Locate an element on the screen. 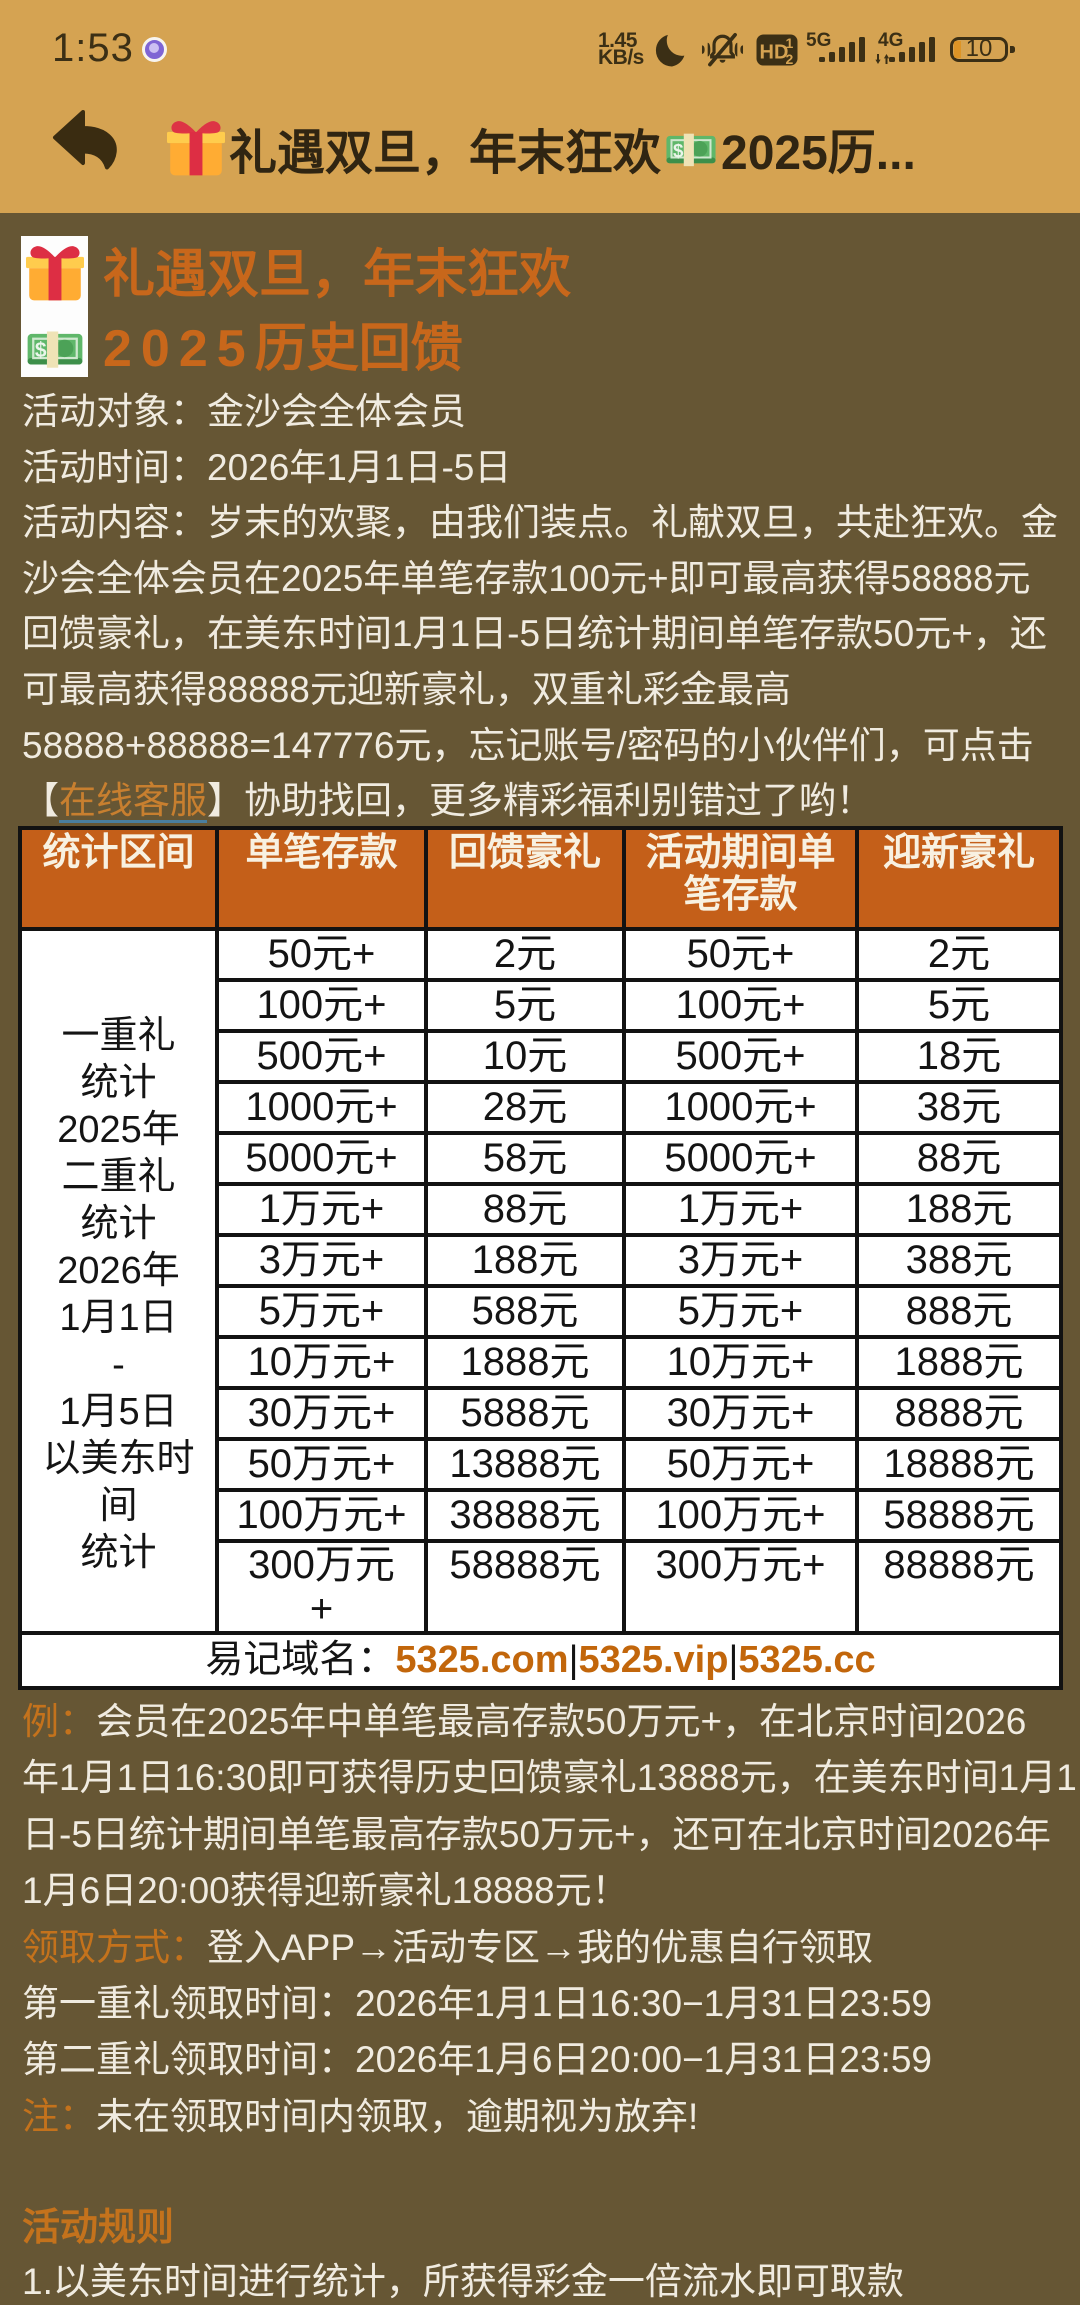 This screenshot has width=1080, height=2305. svg-text: HD is located at coordinates (774, 53).